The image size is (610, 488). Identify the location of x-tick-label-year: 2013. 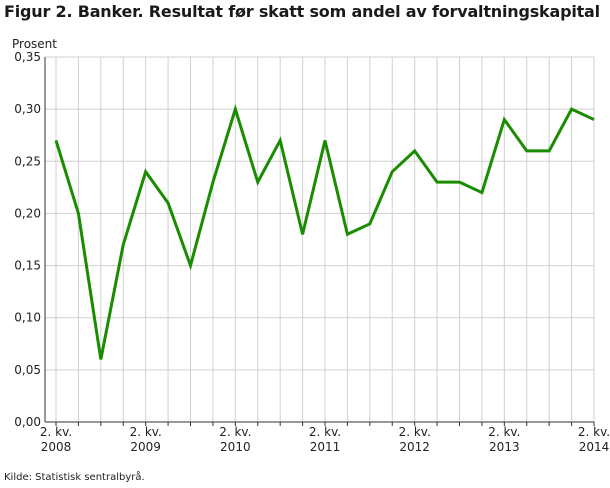
(504, 447).